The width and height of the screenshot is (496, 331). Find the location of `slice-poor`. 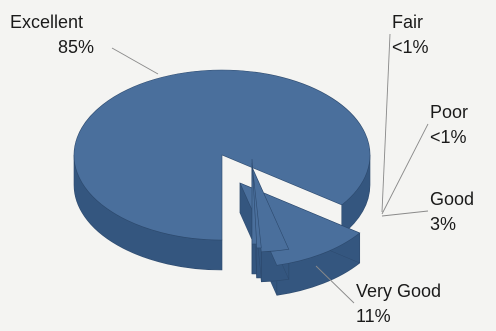

slice-poor is located at coordinates (256, 205).